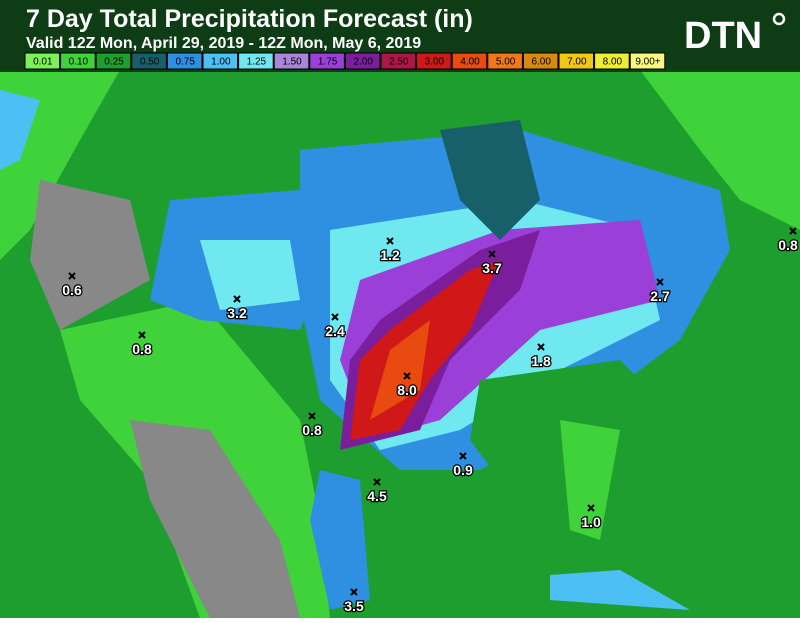  I want to click on legend-label: 4.00, so click(470, 62).